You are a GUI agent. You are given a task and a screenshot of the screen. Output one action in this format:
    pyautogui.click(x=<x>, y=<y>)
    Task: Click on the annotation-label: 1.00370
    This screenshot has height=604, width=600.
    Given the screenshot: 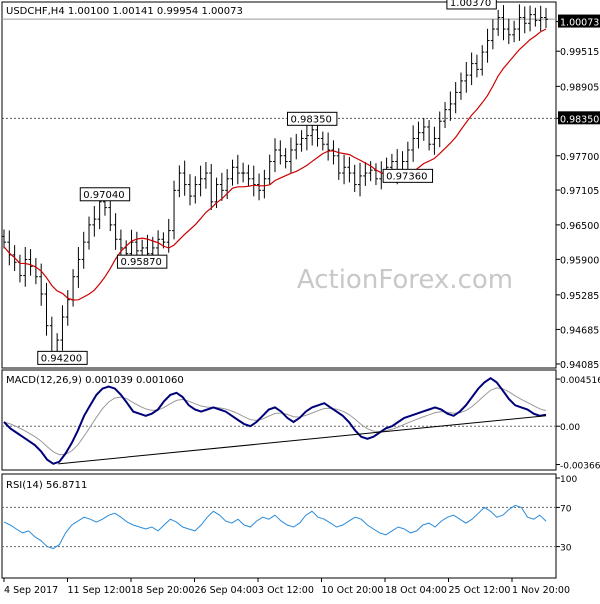 What is the action you would take?
    pyautogui.click(x=470, y=4)
    